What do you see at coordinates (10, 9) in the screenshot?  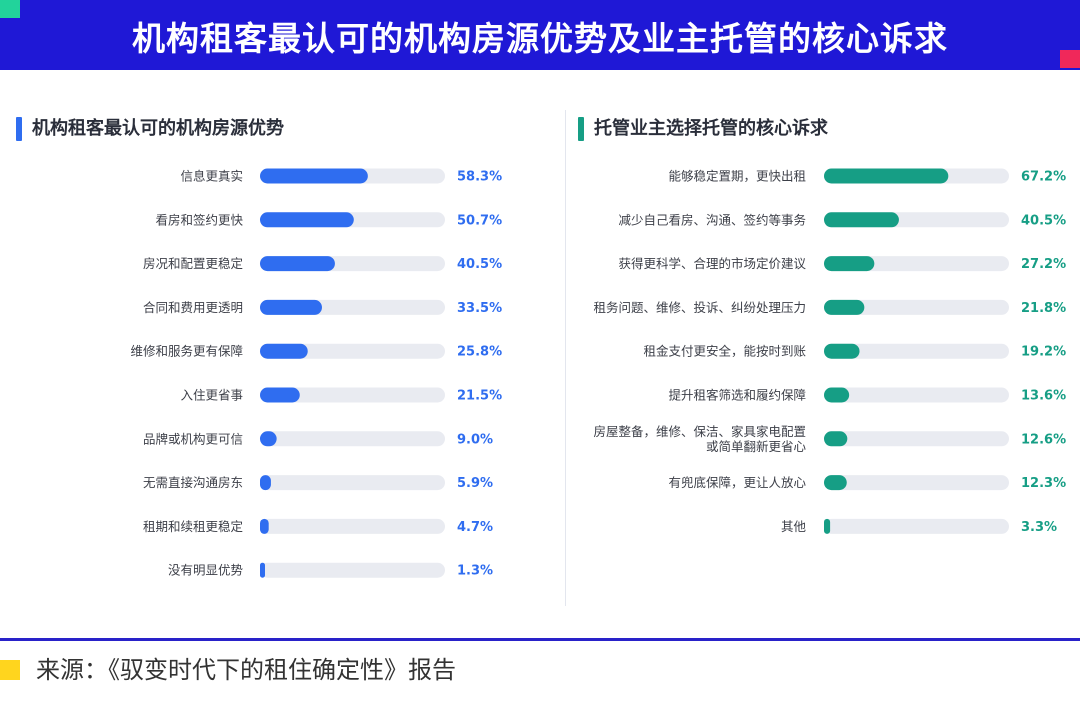 I see `corner-accent-top-left` at bounding box center [10, 9].